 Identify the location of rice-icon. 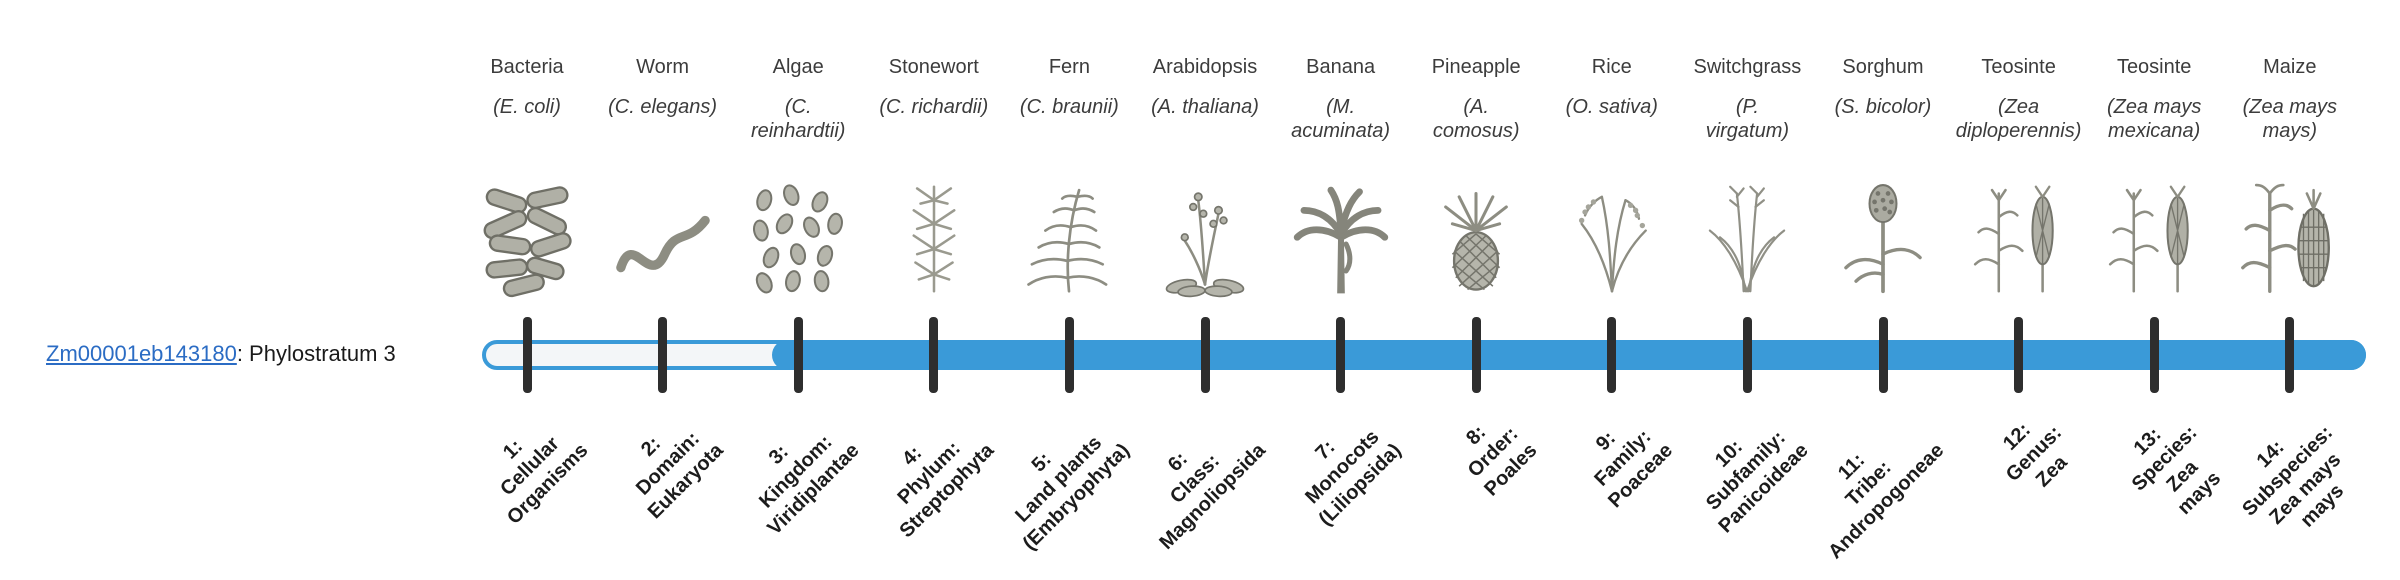
(1612, 239).